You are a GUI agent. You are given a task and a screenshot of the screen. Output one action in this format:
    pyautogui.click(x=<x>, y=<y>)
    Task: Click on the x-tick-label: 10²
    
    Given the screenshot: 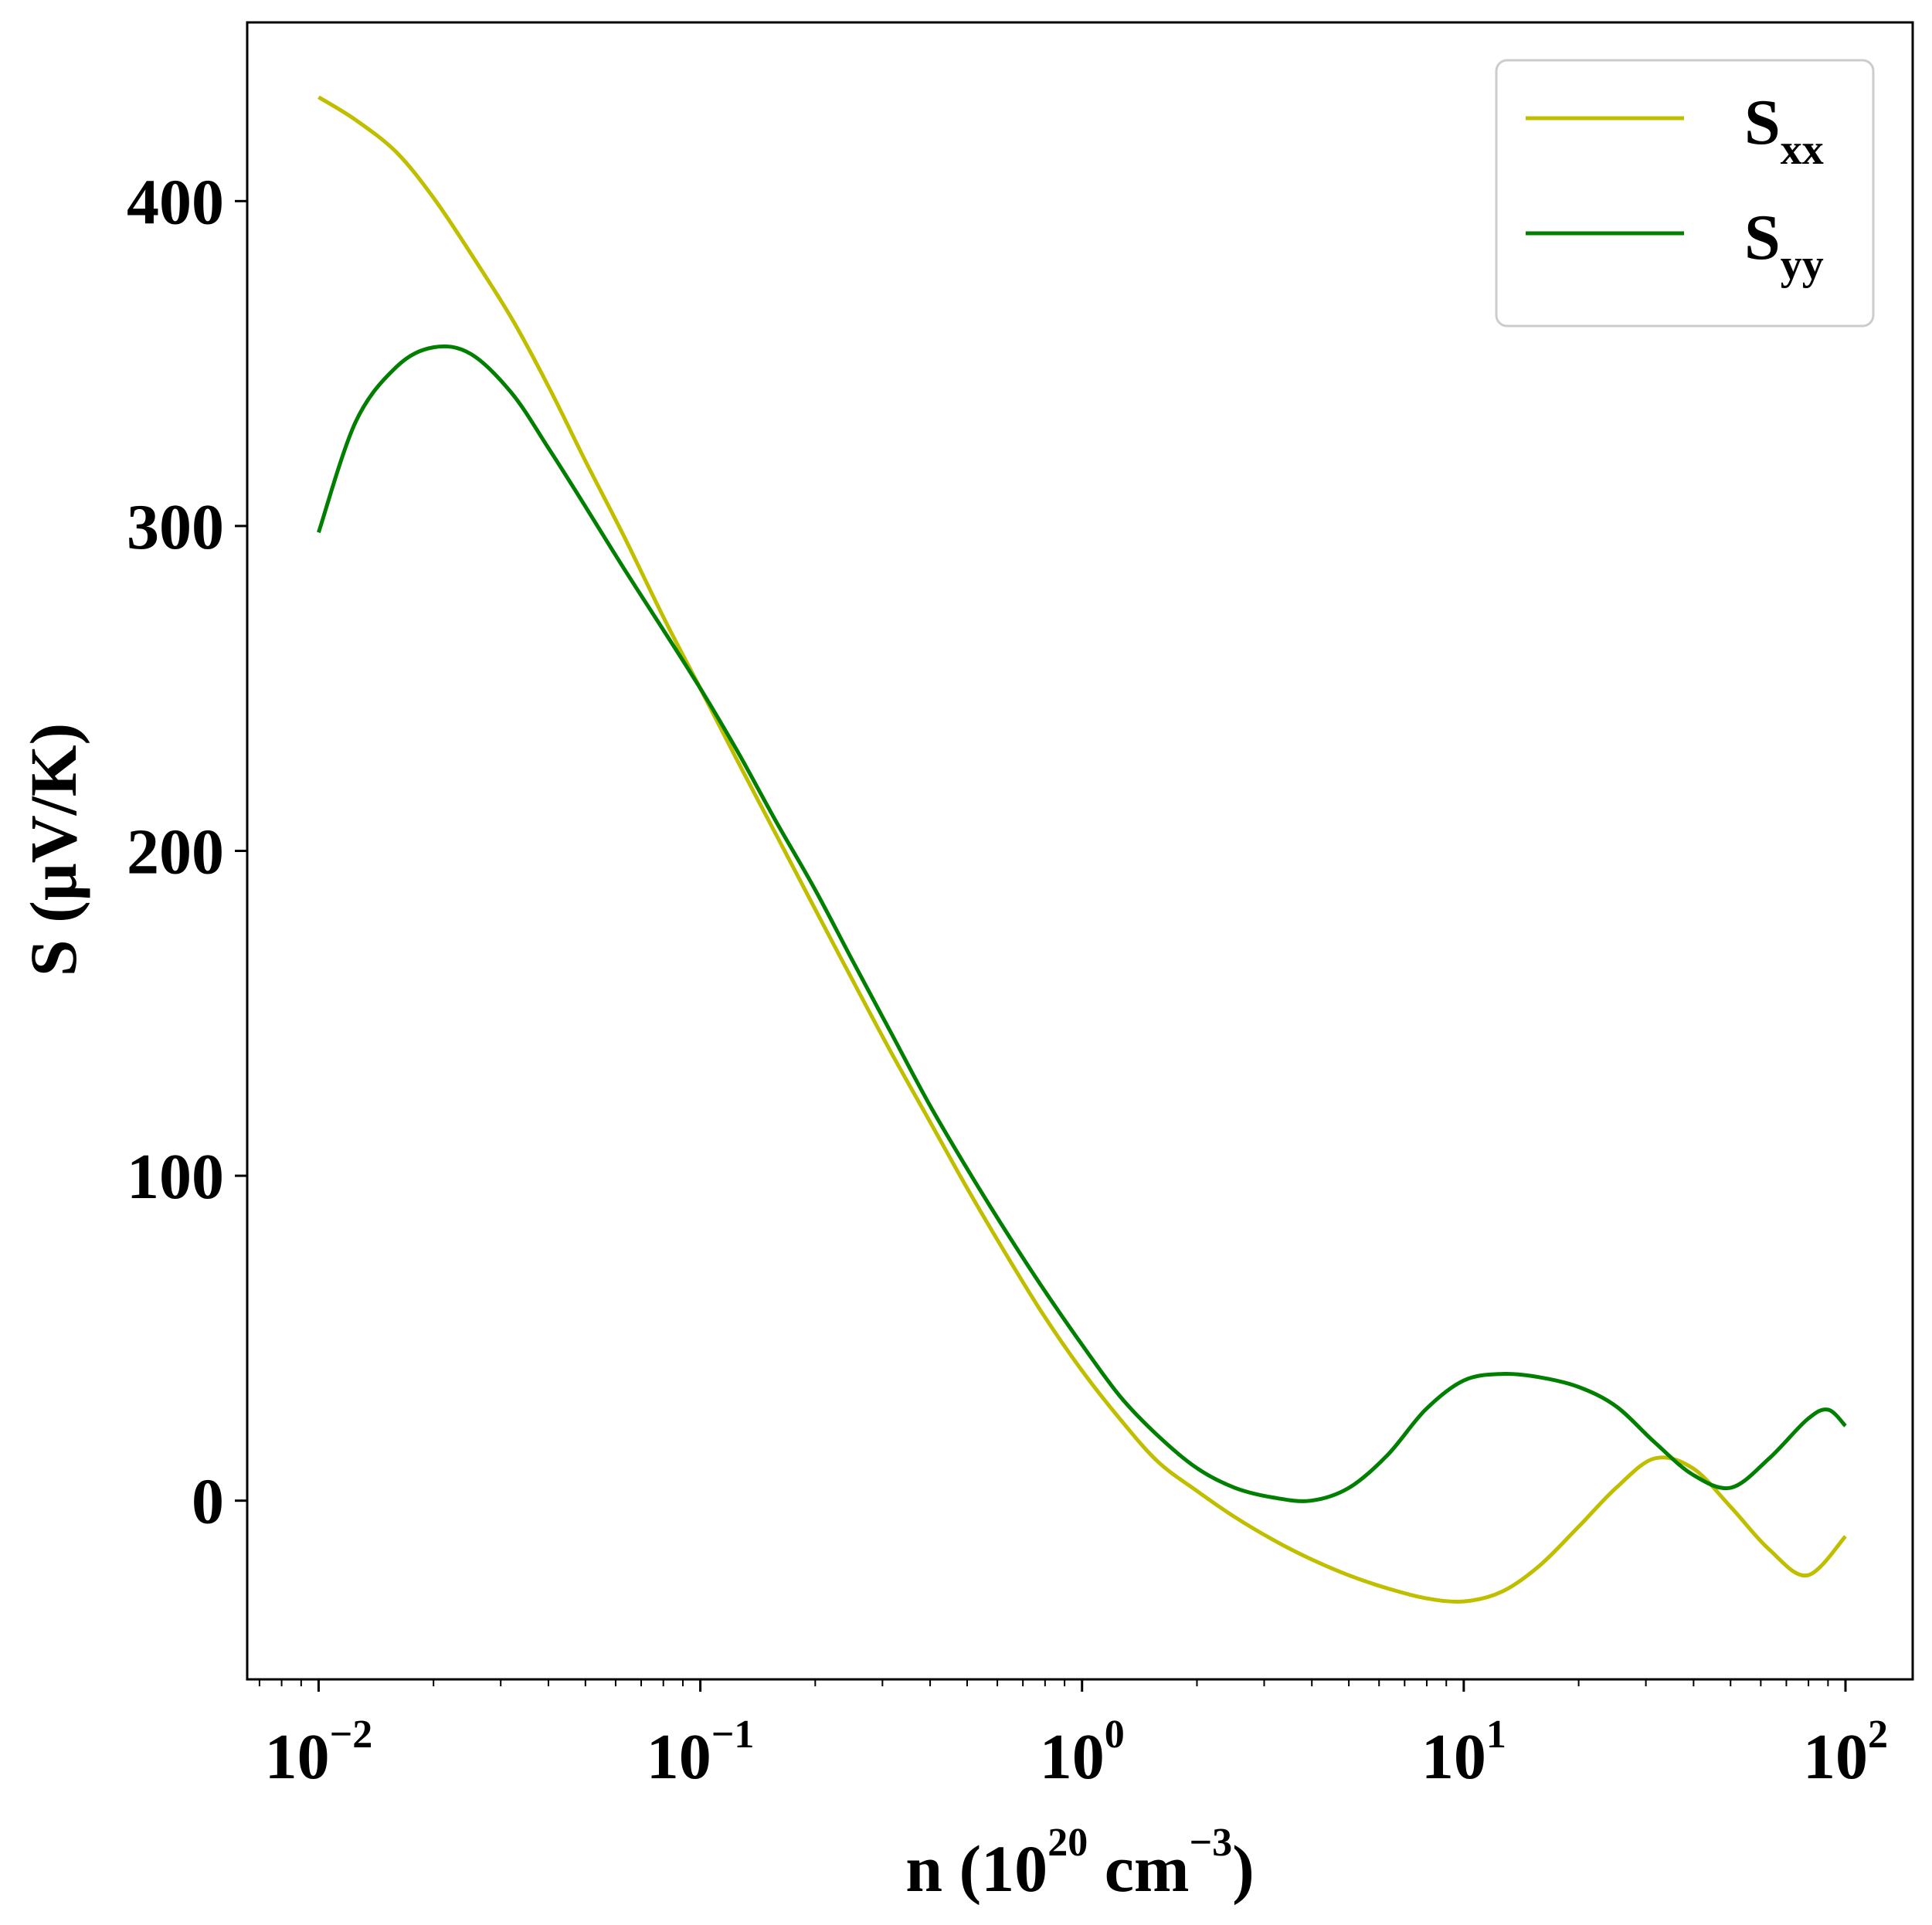 What is the action you would take?
    pyautogui.click(x=1845, y=1753)
    